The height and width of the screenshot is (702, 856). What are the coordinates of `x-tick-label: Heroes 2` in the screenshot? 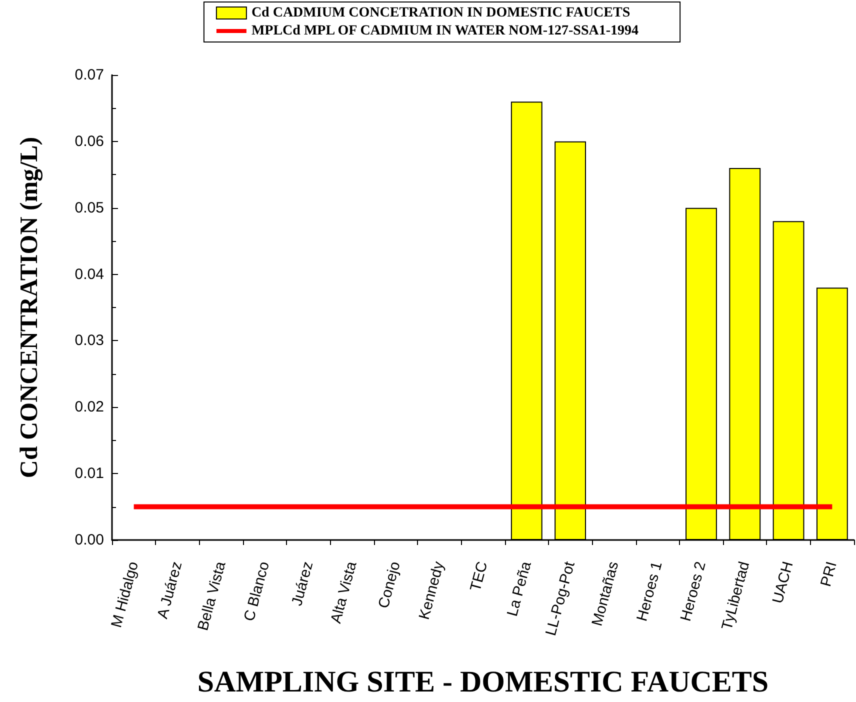 It's located at (693, 591).